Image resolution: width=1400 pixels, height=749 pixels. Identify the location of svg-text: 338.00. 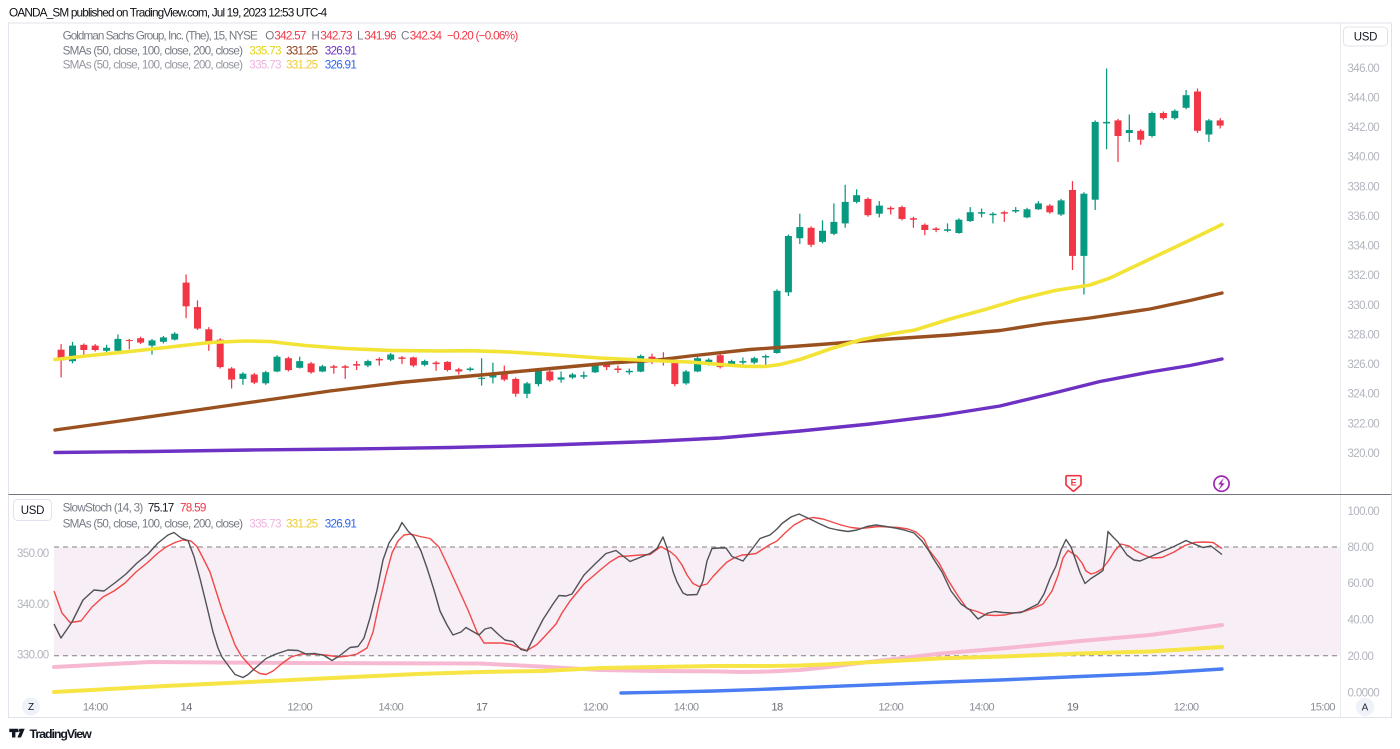
(1364, 187).